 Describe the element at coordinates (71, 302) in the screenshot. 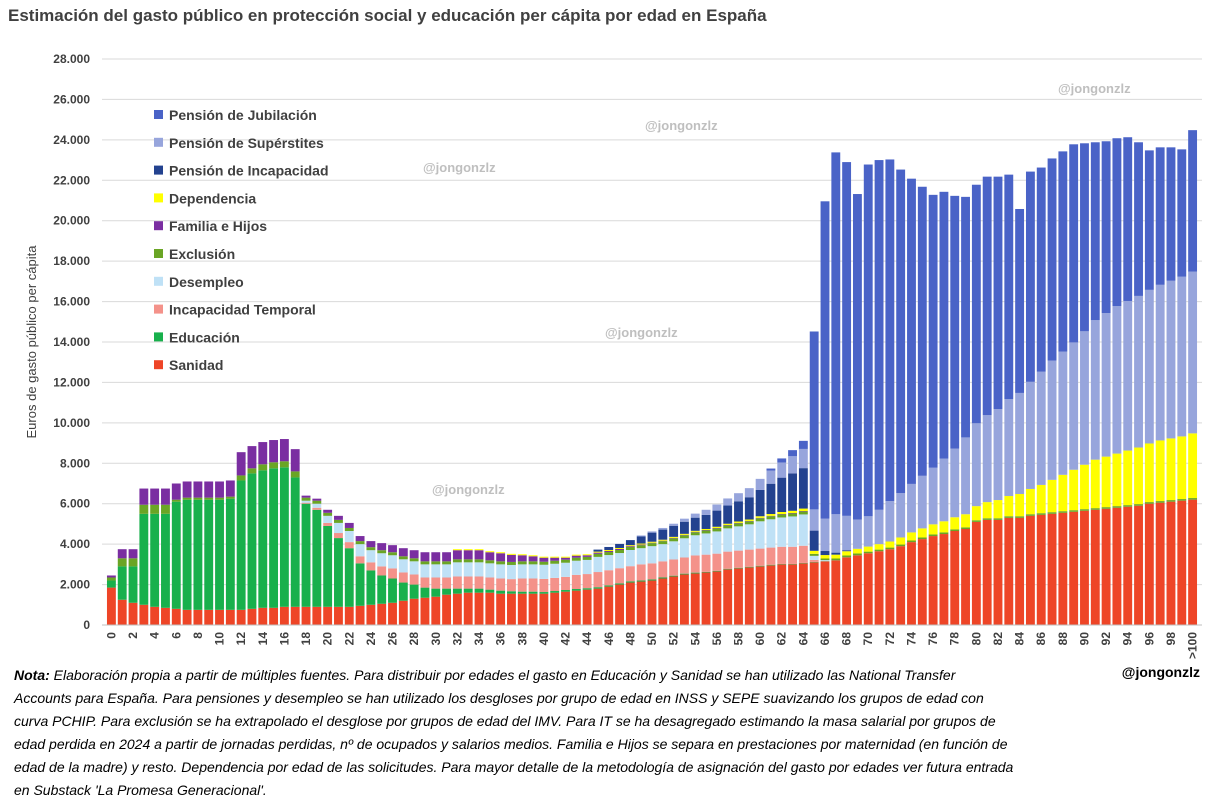

I see `y-tick-label: 16.000` at that location.